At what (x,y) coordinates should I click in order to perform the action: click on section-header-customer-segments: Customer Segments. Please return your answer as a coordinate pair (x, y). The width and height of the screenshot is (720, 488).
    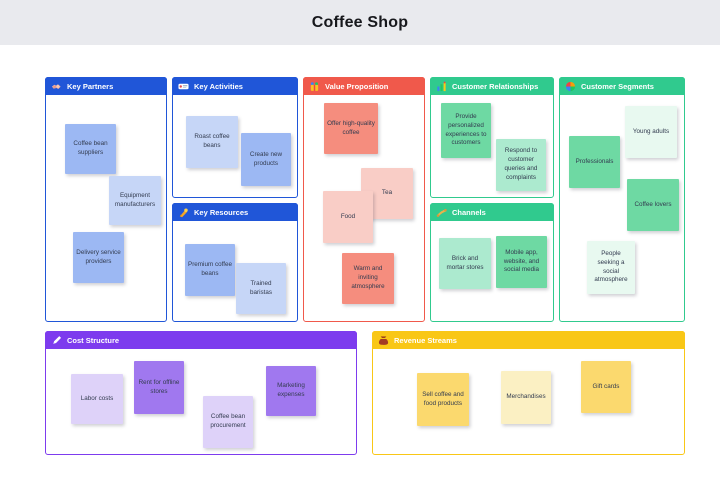
    Looking at the image, I should click on (622, 86).